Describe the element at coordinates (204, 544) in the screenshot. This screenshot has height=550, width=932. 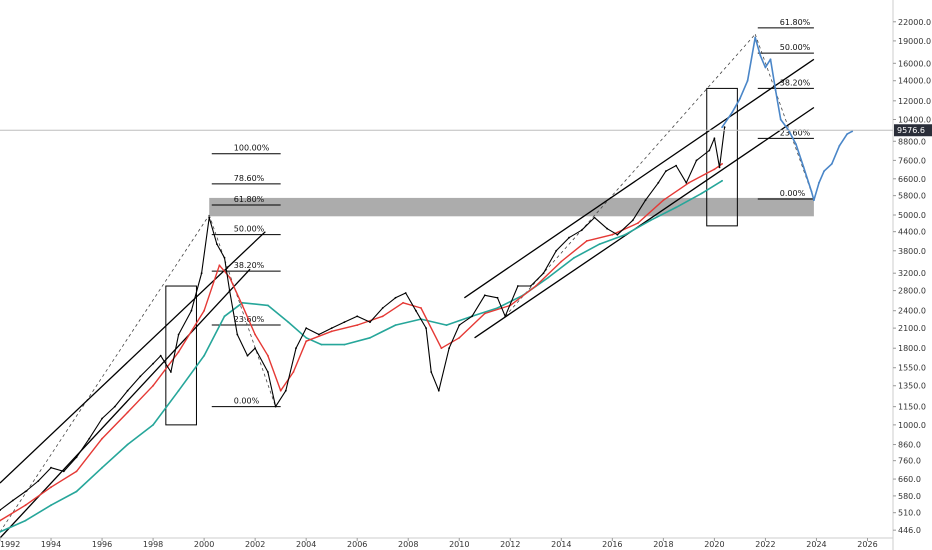
I see `x-tick-label: 2000` at that location.